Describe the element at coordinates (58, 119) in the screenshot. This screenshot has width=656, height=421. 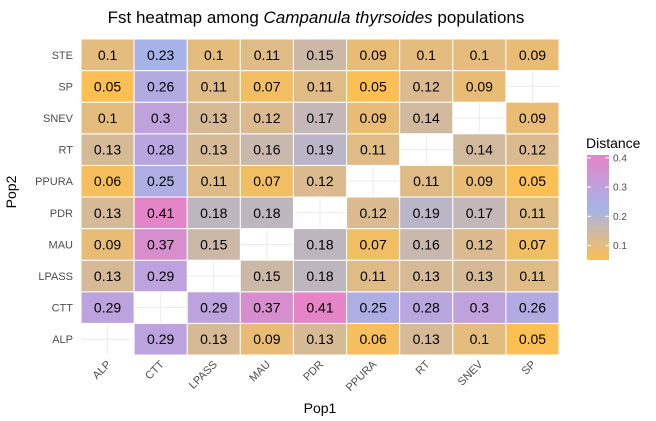
I see `y-tick-label: SNEV` at that location.